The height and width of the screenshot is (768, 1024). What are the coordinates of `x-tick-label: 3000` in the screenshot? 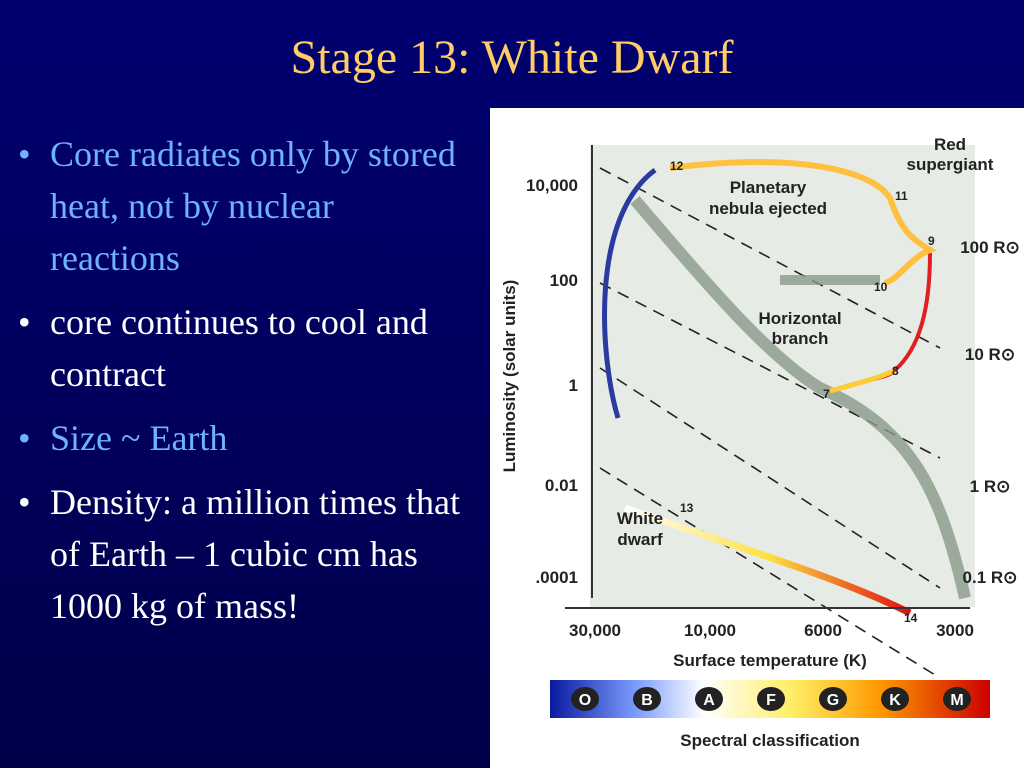 It's located at (955, 630).